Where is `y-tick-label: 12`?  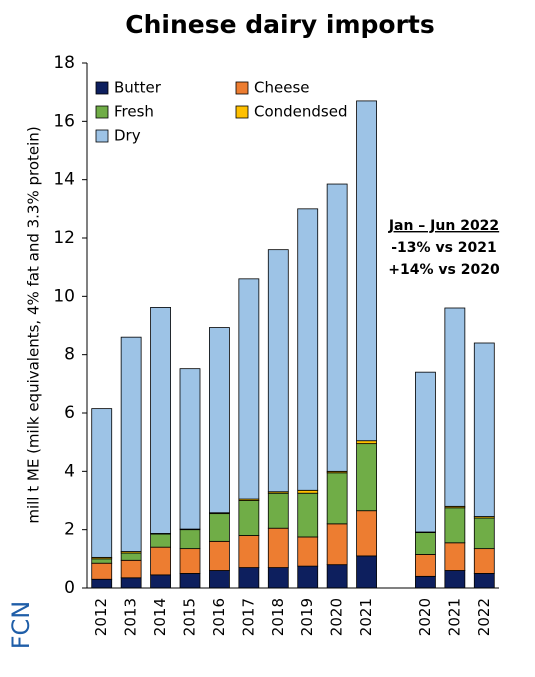
y-tick-label: 12 is located at coordinates (64, 238).